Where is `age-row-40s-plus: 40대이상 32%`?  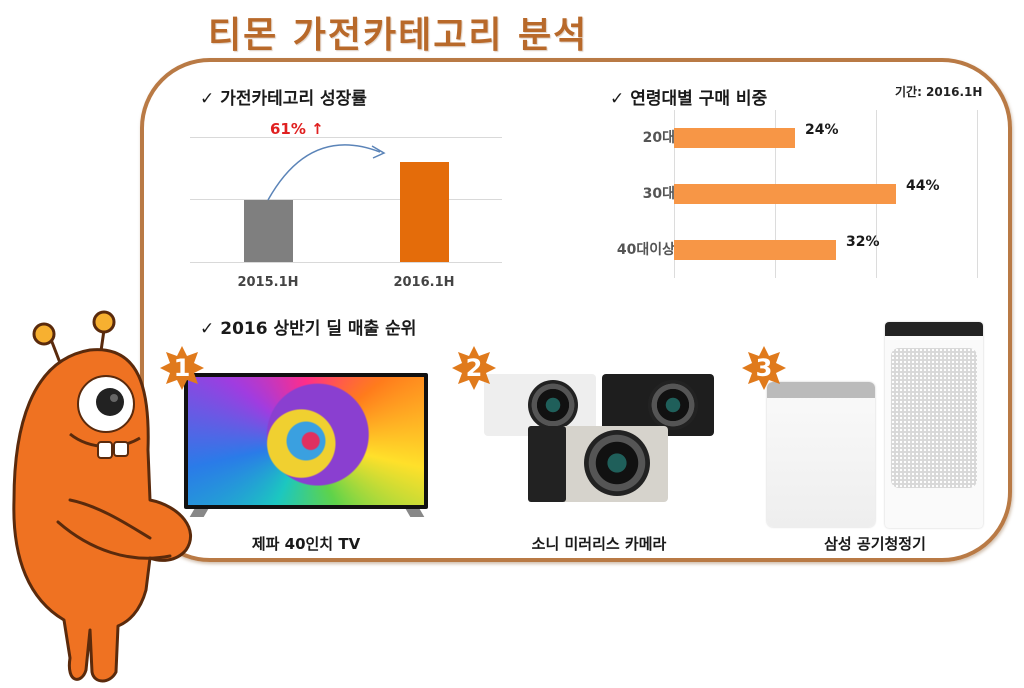 age-row-40s-plus: 40대이상 32% is located at coordinates (790, 247).